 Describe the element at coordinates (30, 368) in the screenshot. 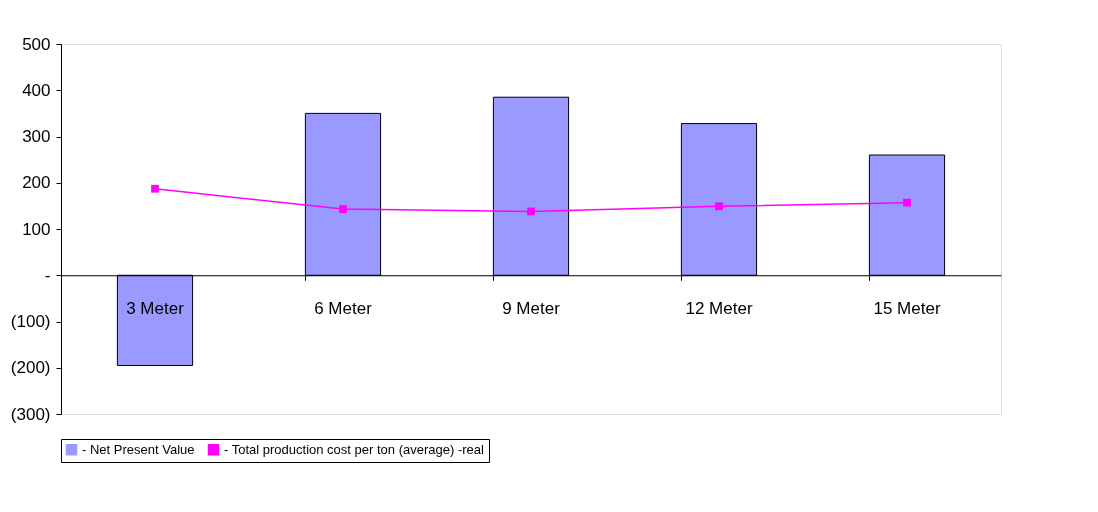

I see `y-tick-label: (200)` at that location.